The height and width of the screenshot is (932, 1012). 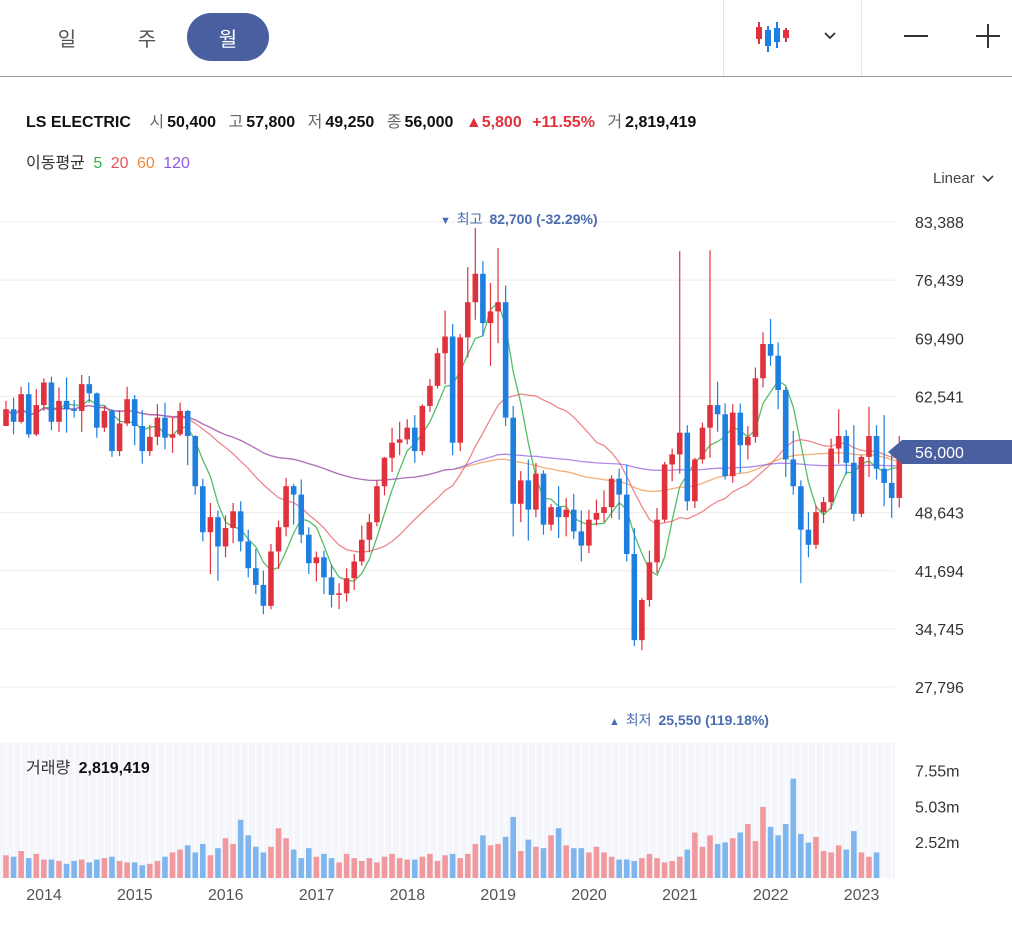 I want to click on chart-type-dropdown, so click(x=830, y=36).